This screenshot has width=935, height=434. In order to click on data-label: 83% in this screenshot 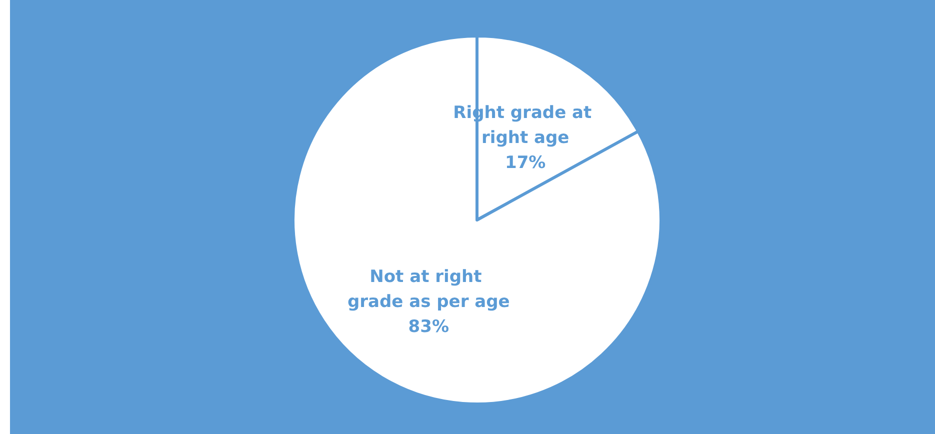, I will do `click(428, 326)`.